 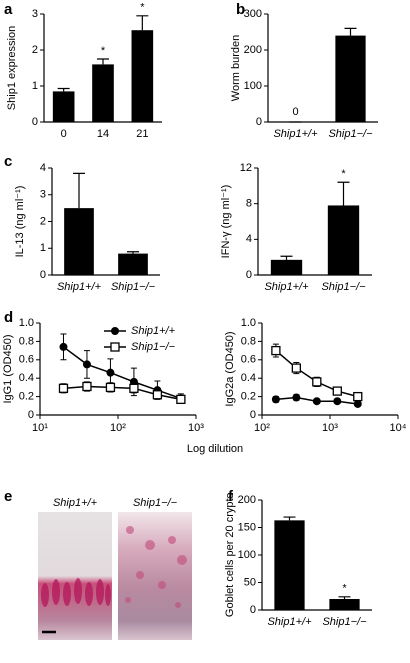 What do you see at coordinates (231, 496) in the screenshot?
I see `panel-letter: f` at bounding box center [231, 496].